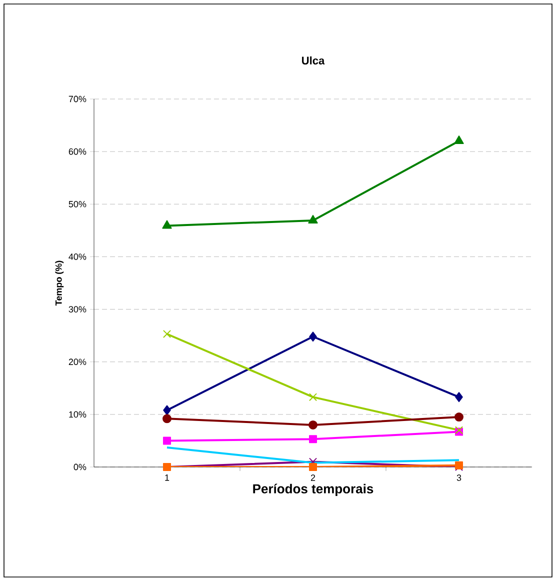 The width and height of the screenshot is (556, 581). Describe the element at coordinates (80, 467) in the screenshot. I see `y-tick-label: 0%` at that location.